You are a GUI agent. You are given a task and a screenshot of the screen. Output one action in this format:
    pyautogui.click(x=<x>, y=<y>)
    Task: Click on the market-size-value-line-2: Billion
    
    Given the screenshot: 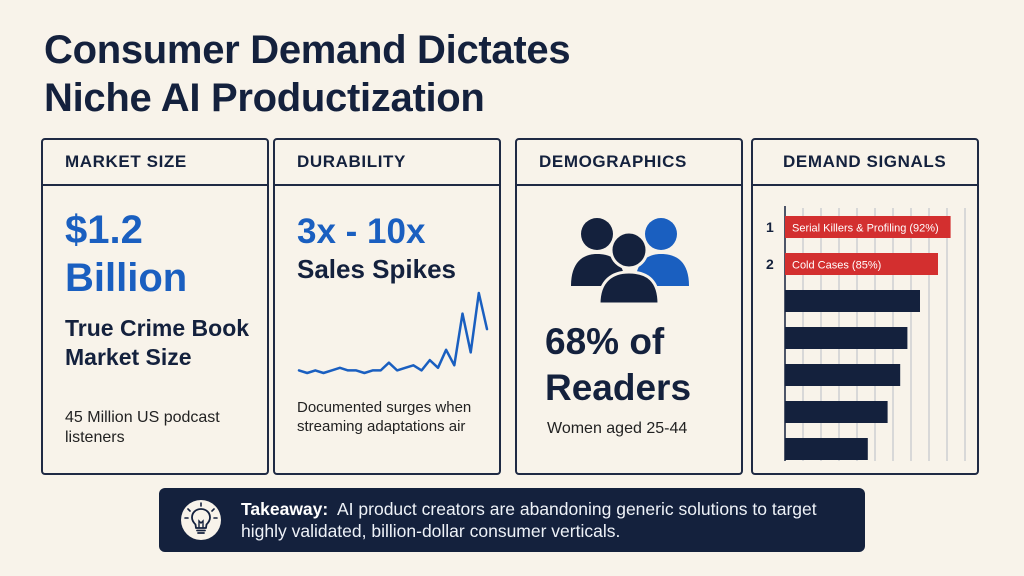 What is the action you would take?
    pyautogui.click(x=126, y=278)
    